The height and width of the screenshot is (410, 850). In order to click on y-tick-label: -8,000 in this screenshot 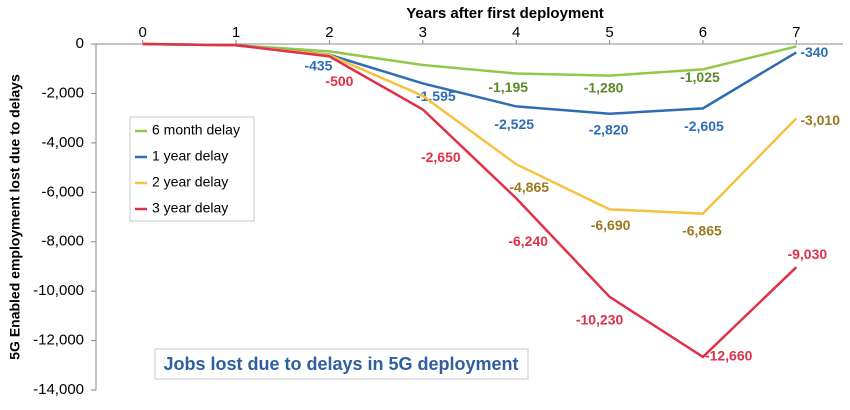, I will do `click(62, 241)`.